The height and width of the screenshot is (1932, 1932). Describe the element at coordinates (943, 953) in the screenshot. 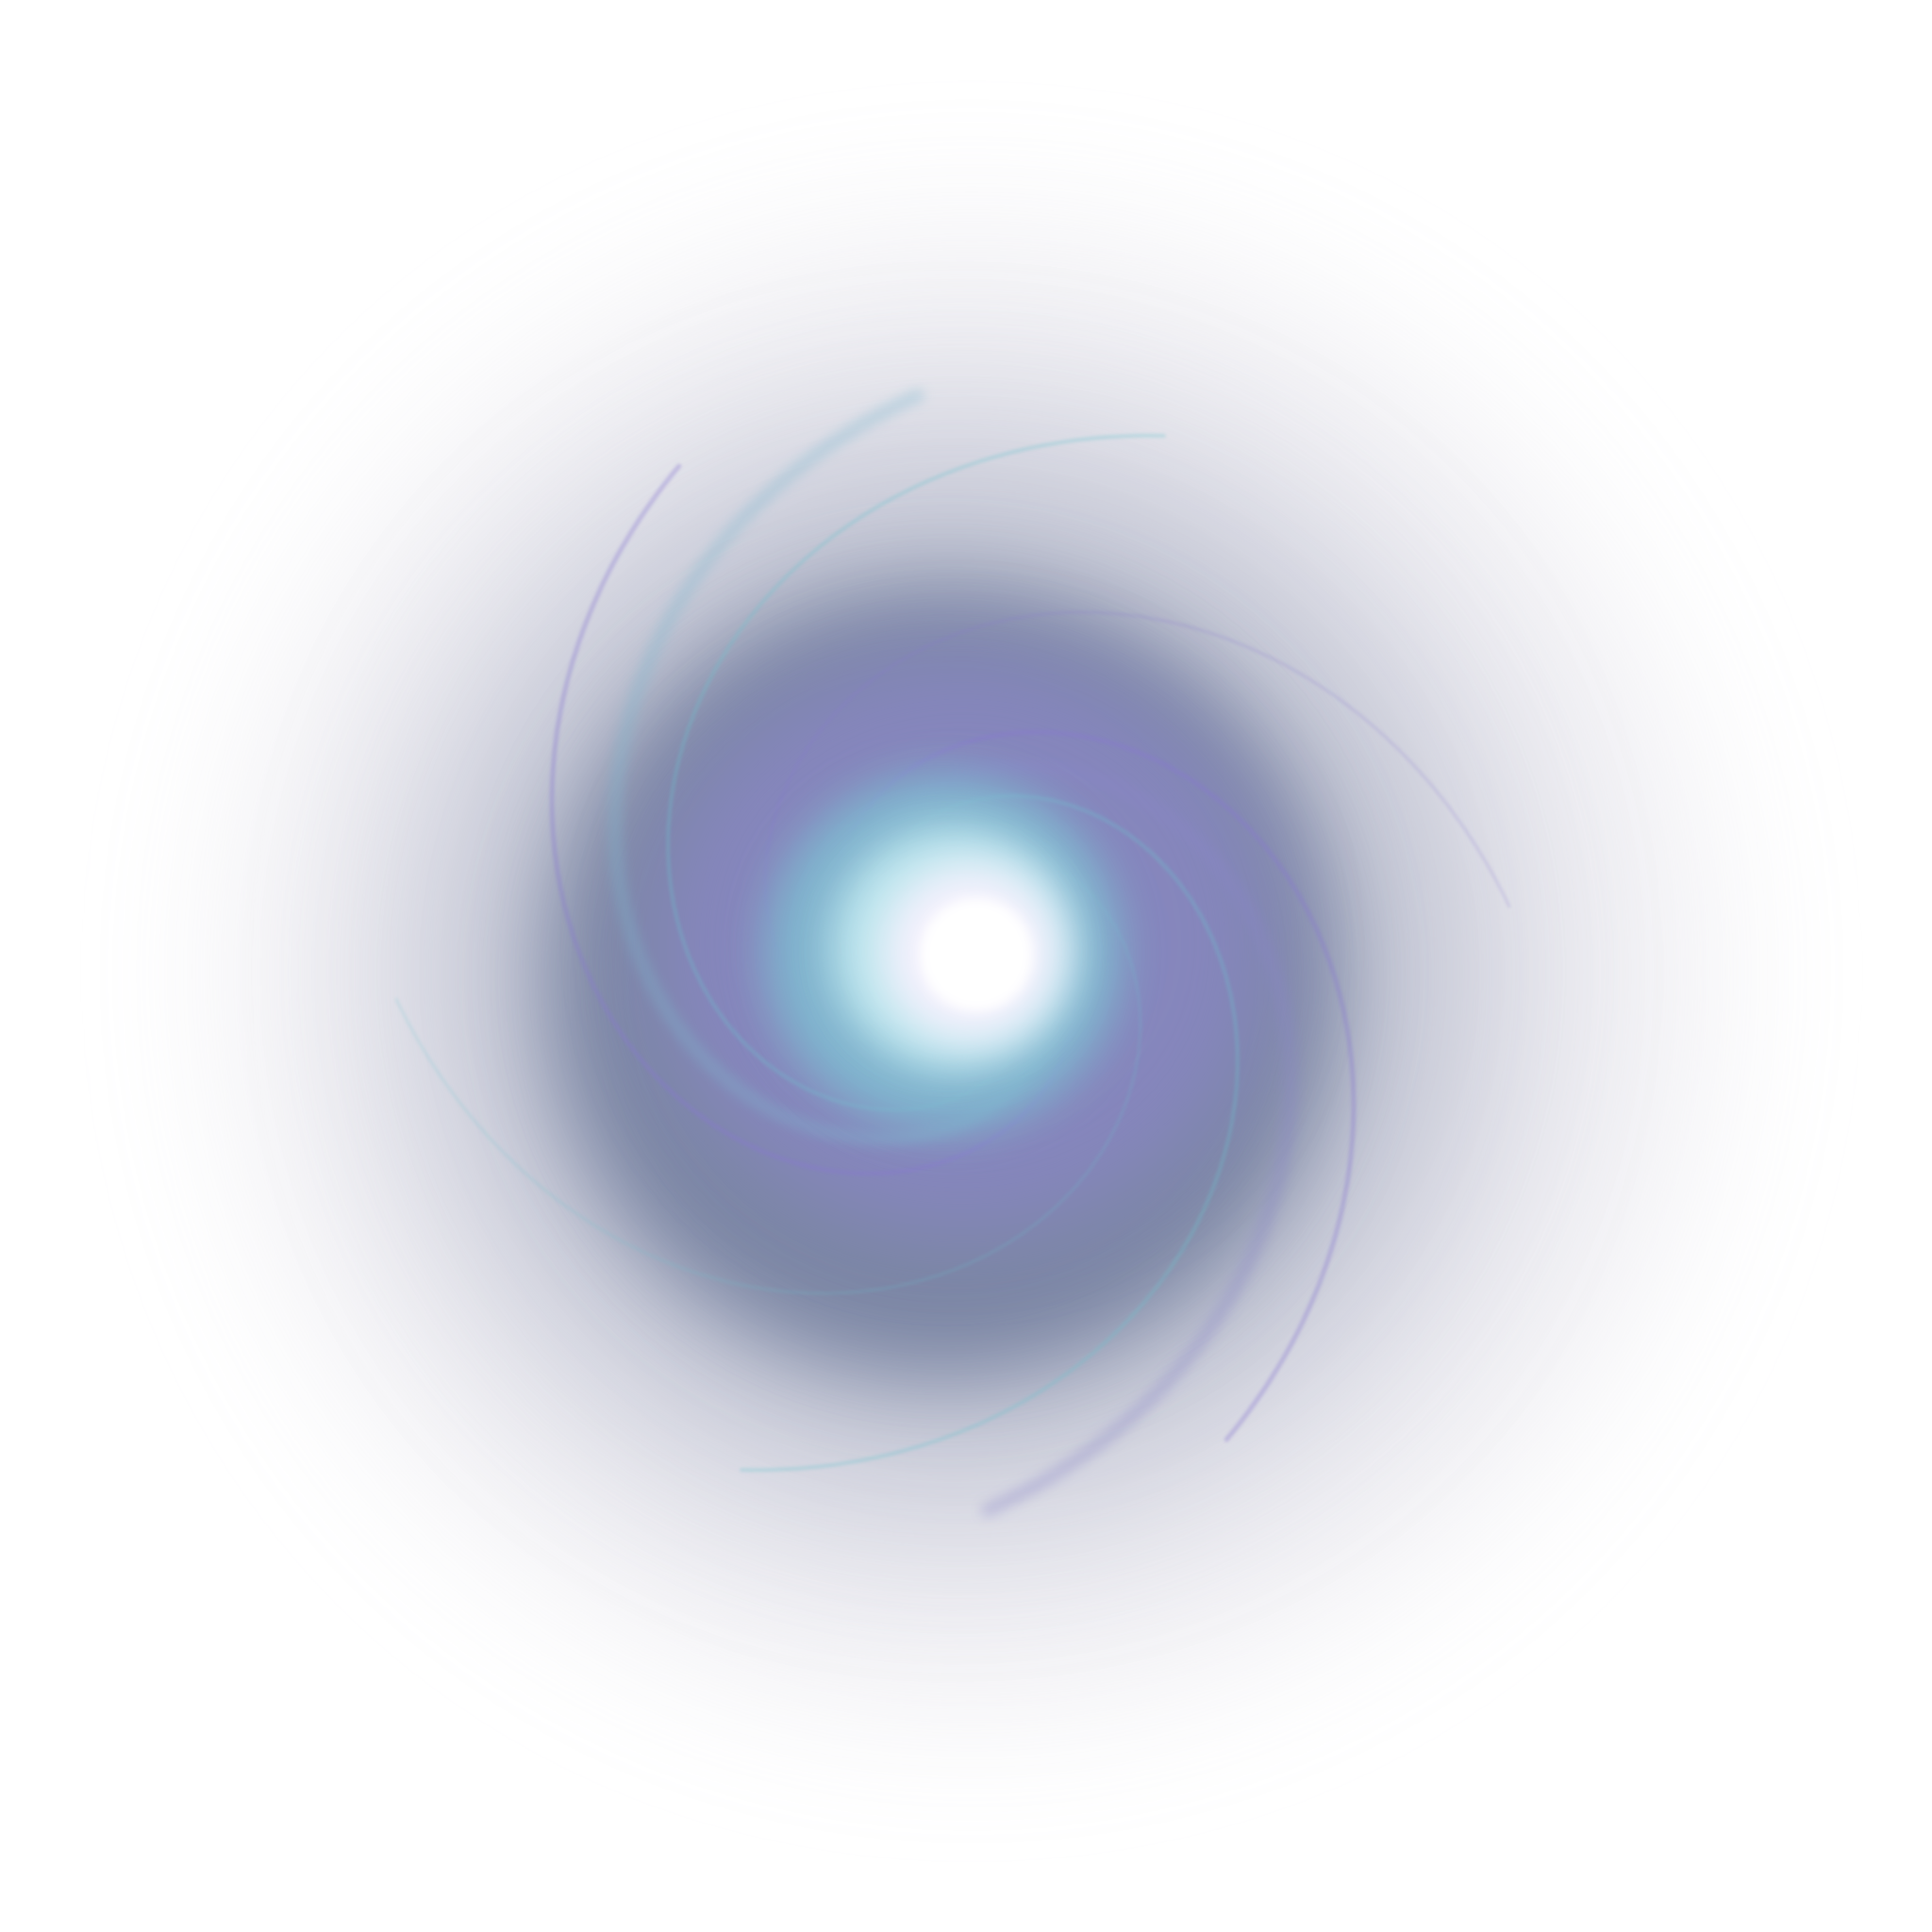

I see `swirl-core` at that location.